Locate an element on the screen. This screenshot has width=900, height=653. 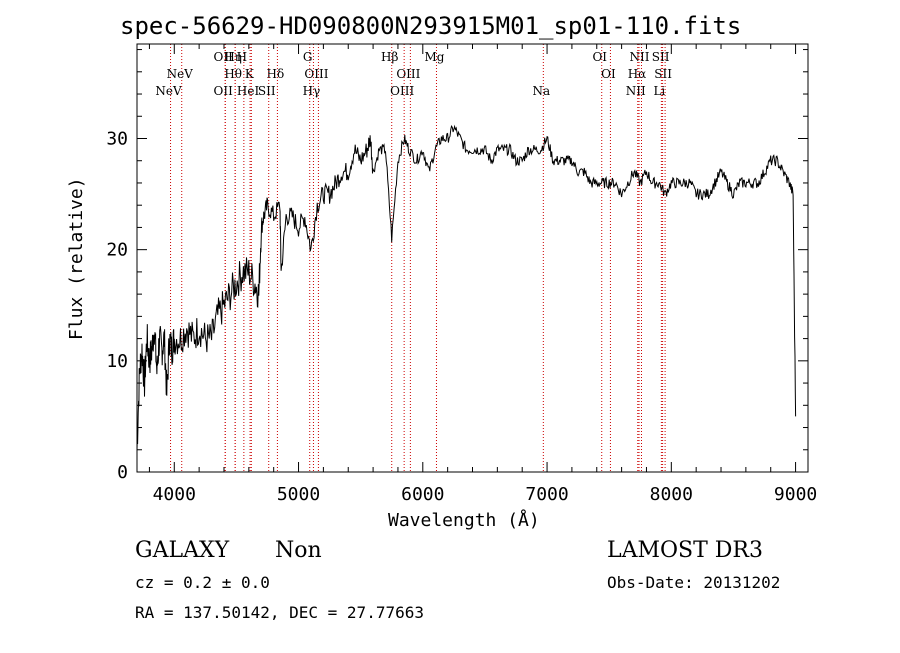
line-label-20: OI is located at coordinates (608, 74).